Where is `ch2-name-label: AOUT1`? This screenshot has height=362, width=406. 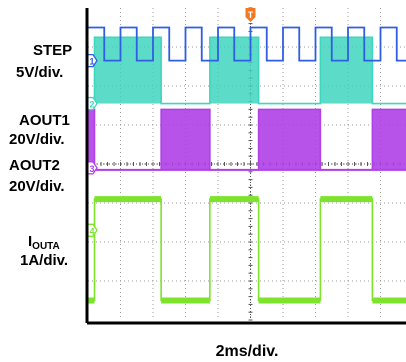
ch2-name-label: AOUT1 is located at coordinates (44, 120).